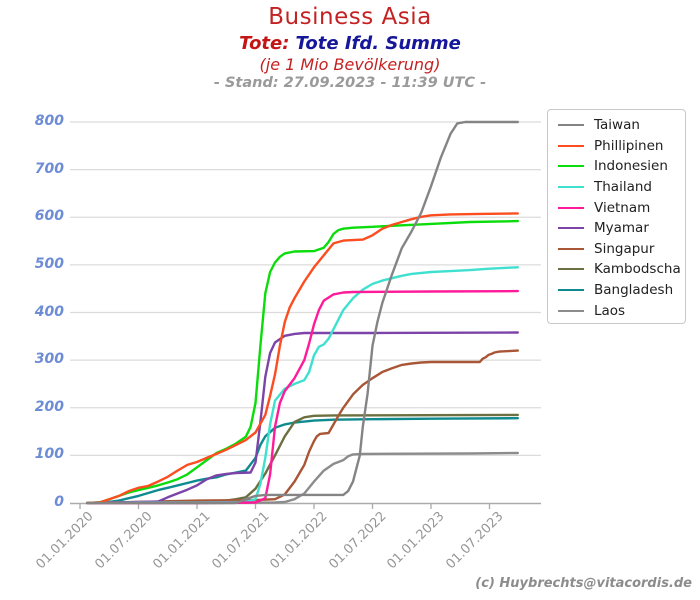 This screenshot has width=700, height=600. Describe the element at coordinates (49, 121) in the screenshot. I see `y-tick-label-800: 800` at that location.